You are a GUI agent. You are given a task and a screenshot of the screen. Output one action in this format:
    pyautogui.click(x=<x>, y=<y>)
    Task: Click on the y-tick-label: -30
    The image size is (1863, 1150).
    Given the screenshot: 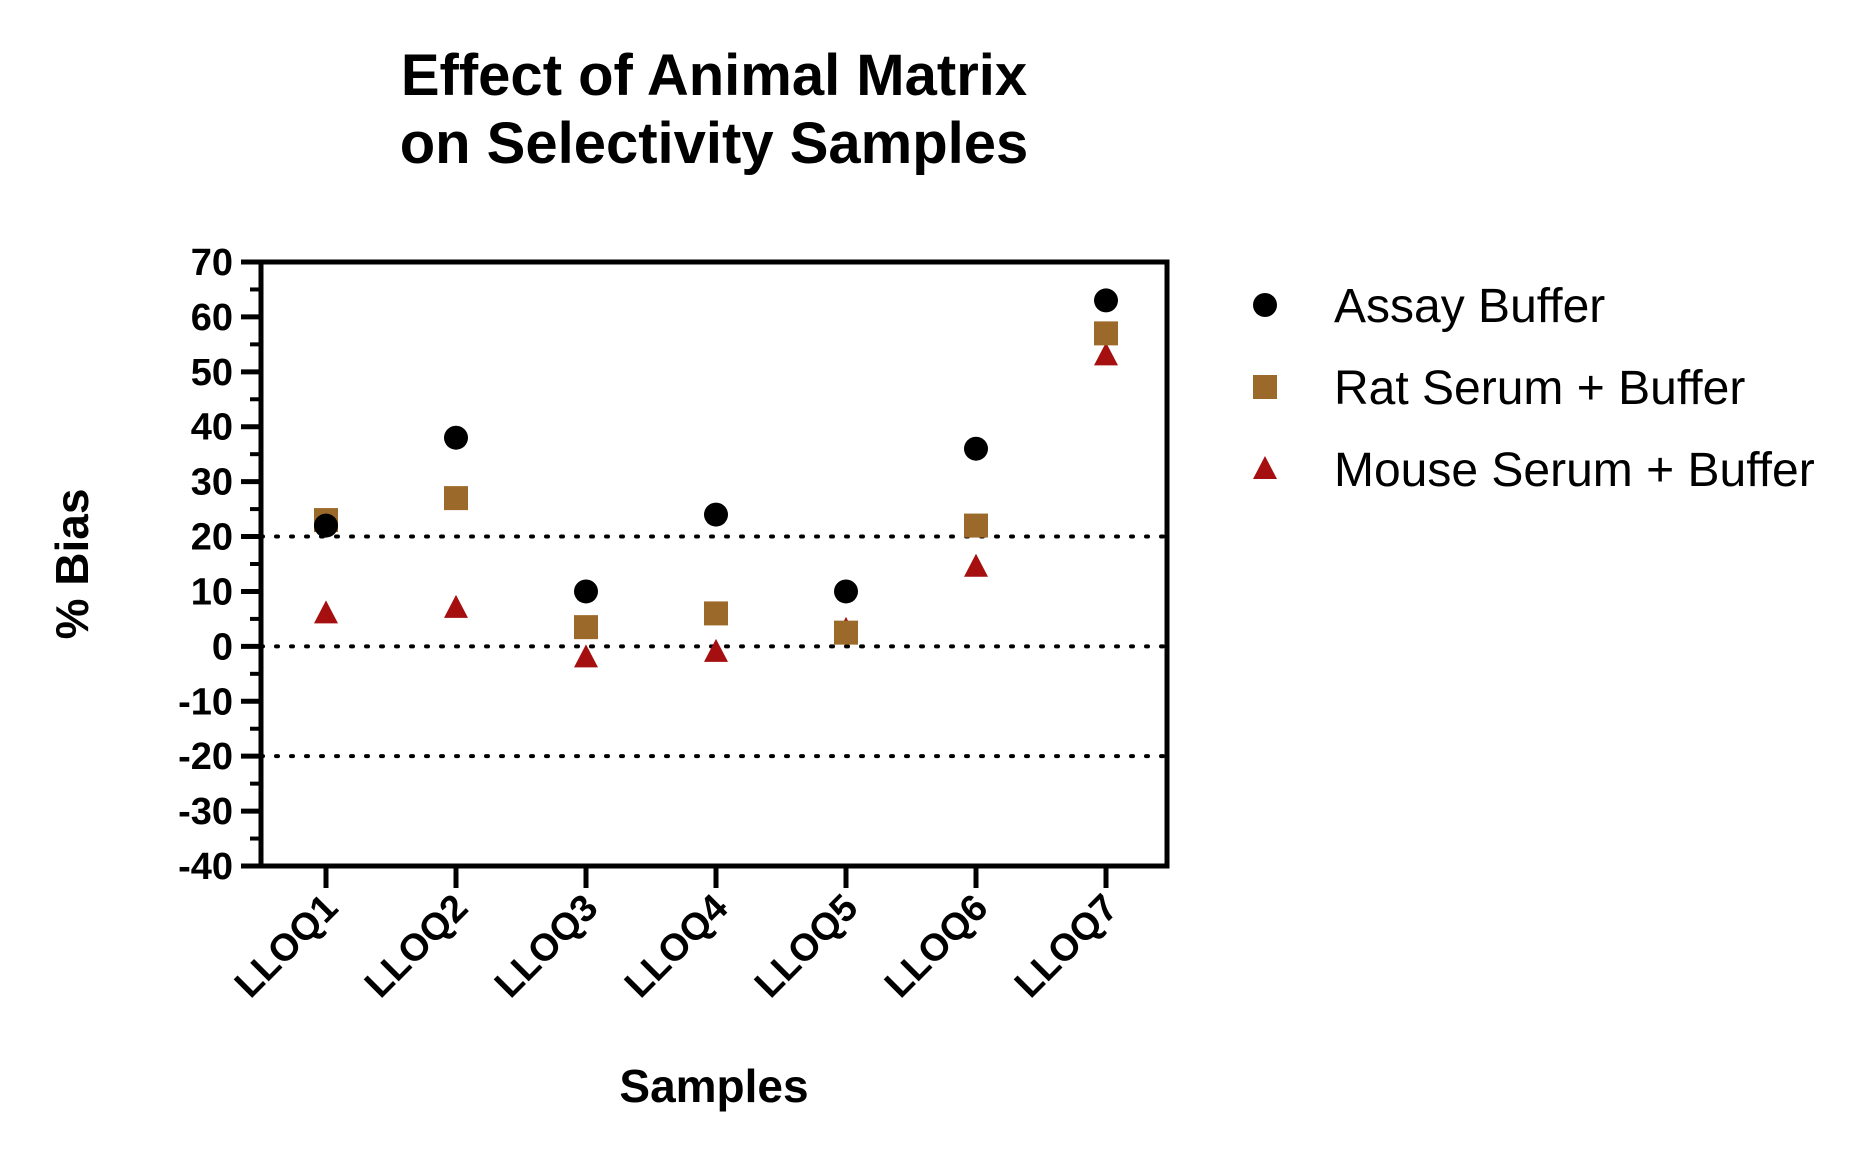 What is the action you would take?
    pyautogui.click(x=205, y=812)
    